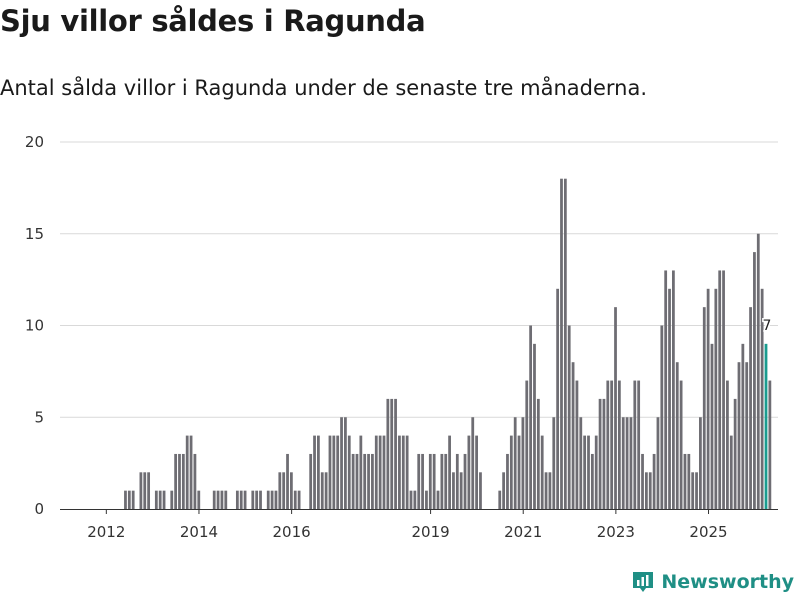  I want to click on x-tick-label: 2023, so click(616, 532).